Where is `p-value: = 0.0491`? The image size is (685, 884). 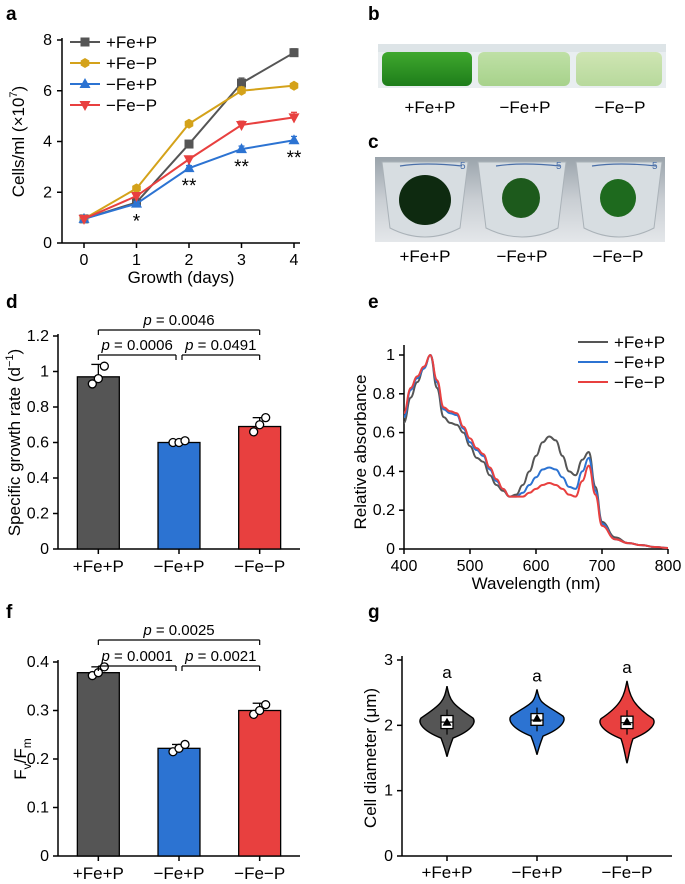
p-value: = 0.0491 is located at coordinates (225, 345).